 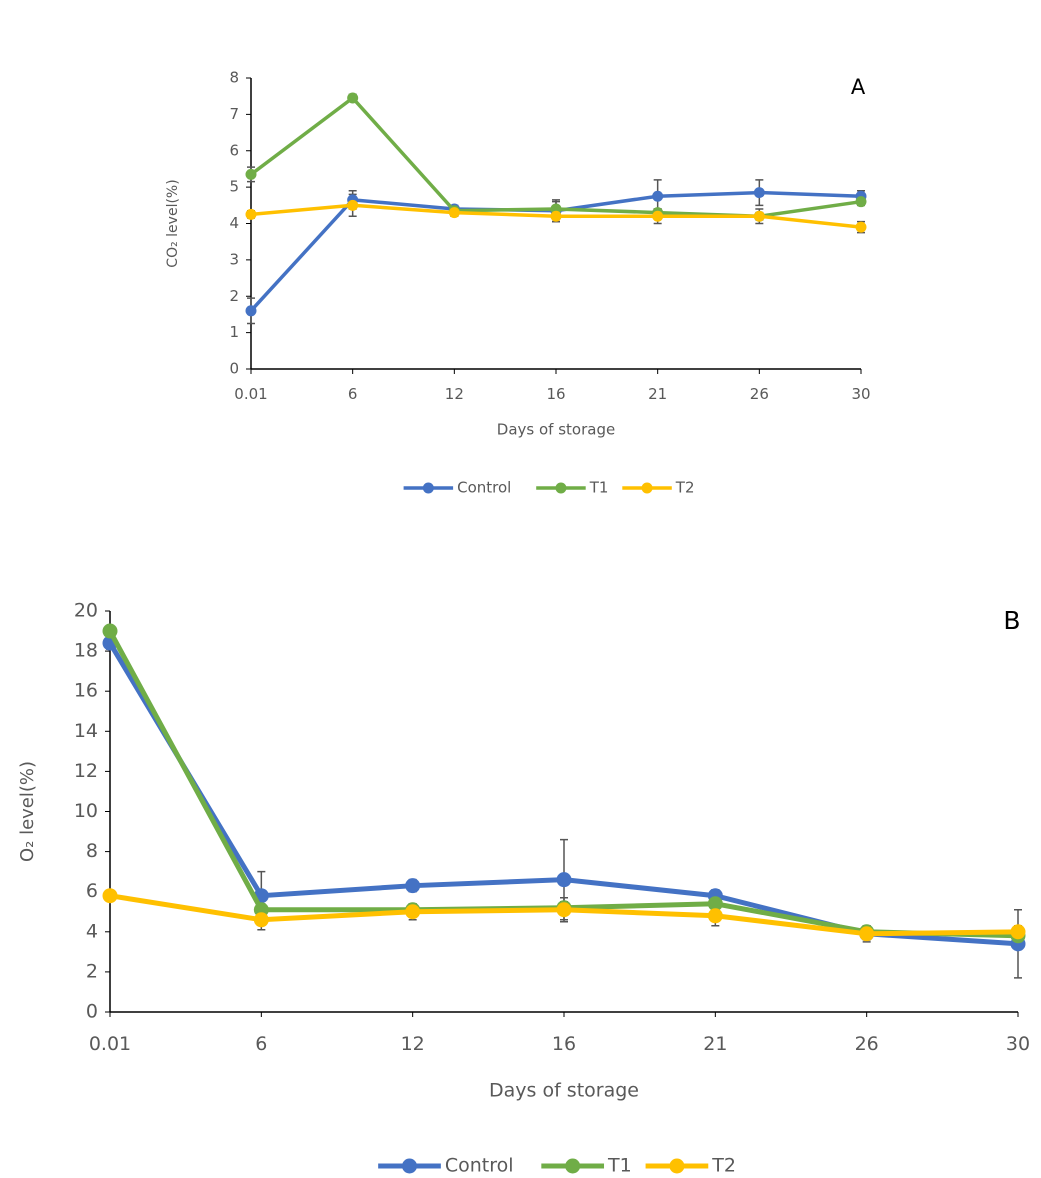 What do you see at coordinates (234, 187) in the screenshot?
I see `y-tick-label: 5` at bounding box center [234, 187].